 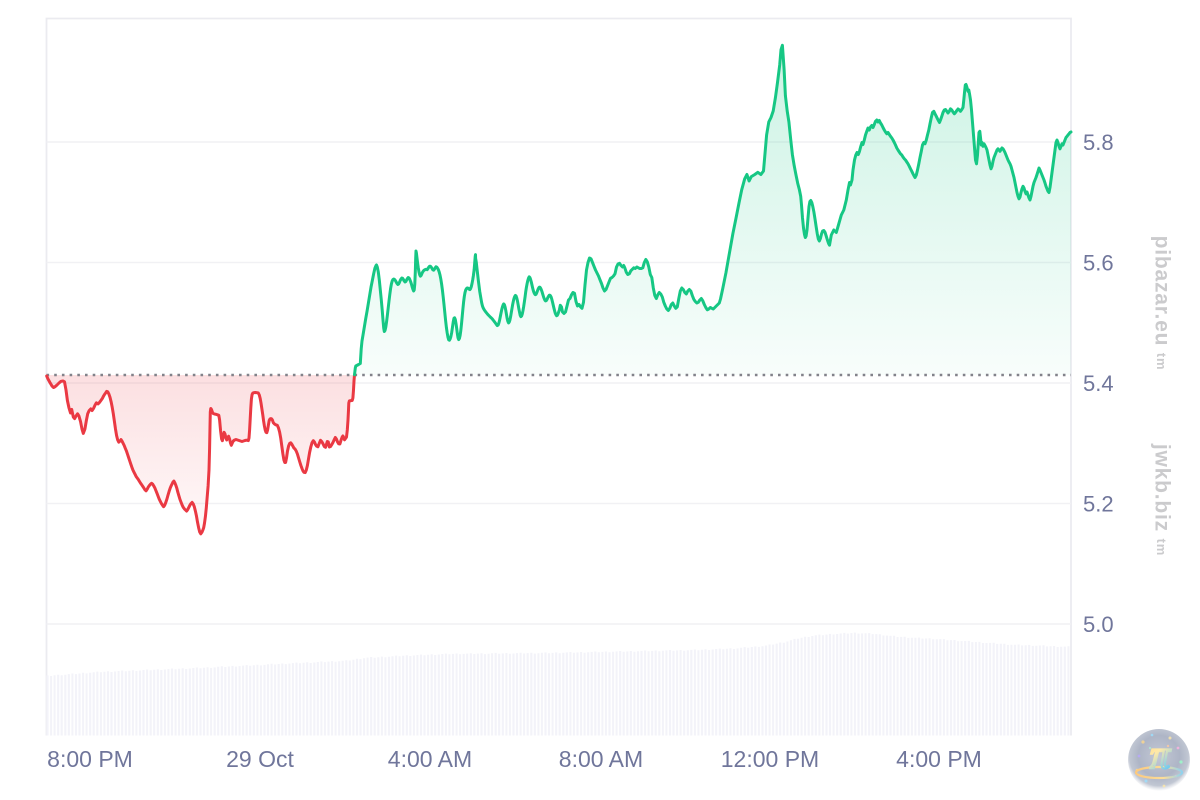 What do you see at coordinates (430, 759) in the screenshot?
I see `svg-text: 4:00 AM` at bounding box center [430, 759].